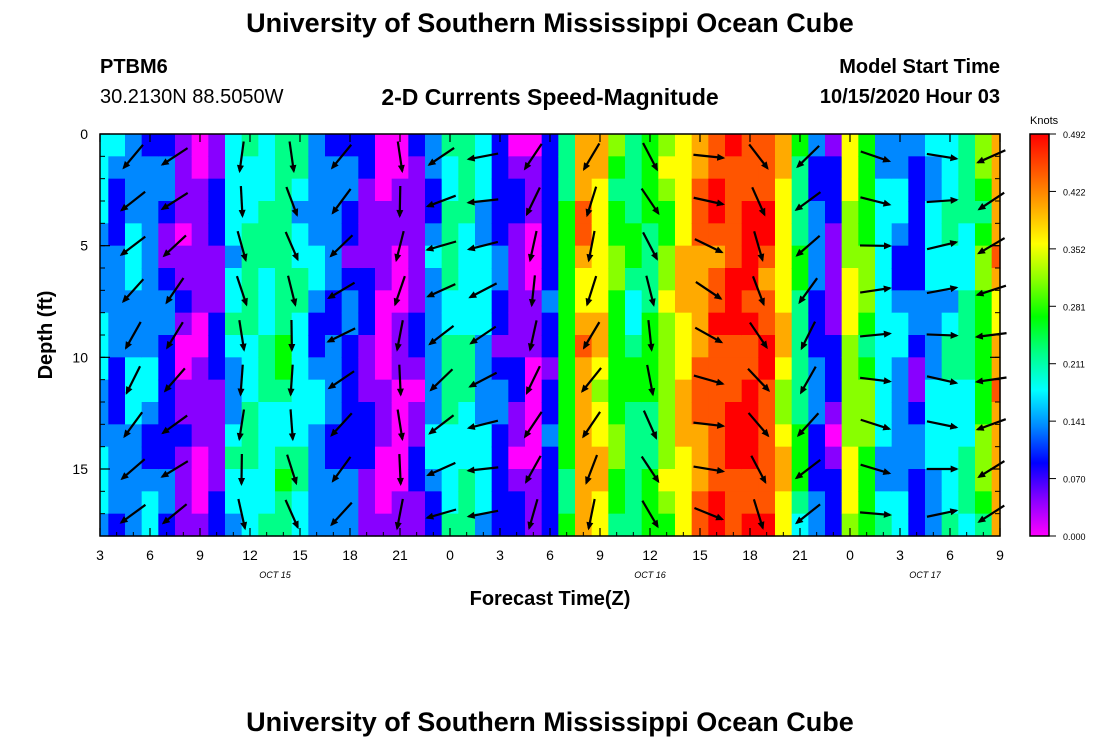 The height and width of the screenshot is (750, 1100). Describe the element at coordinates (600, 555) in the screenshot. I see `x-tick-label: 9` at that location.